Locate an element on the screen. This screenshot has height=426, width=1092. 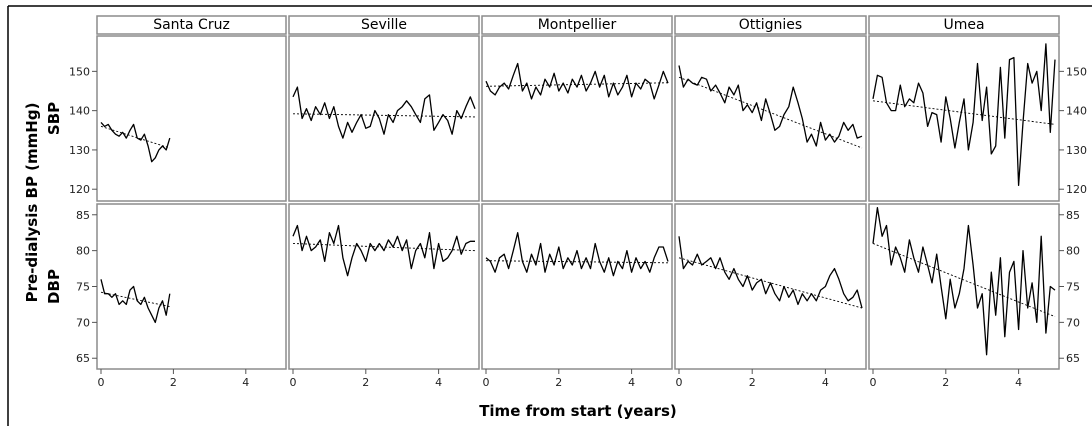
x-tick-label-ottignies-4: 4 is located at coordinates (825, 382).